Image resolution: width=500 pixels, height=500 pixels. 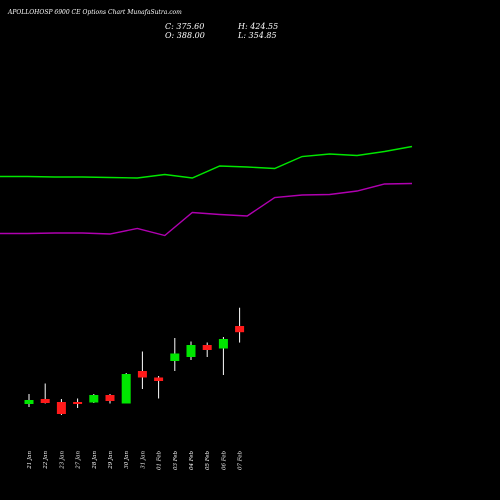 What do you see at coordinates (143, 460) in the screenshot?
I see `x-tick-label: 31 Jan` at bounding box center [143, 460].